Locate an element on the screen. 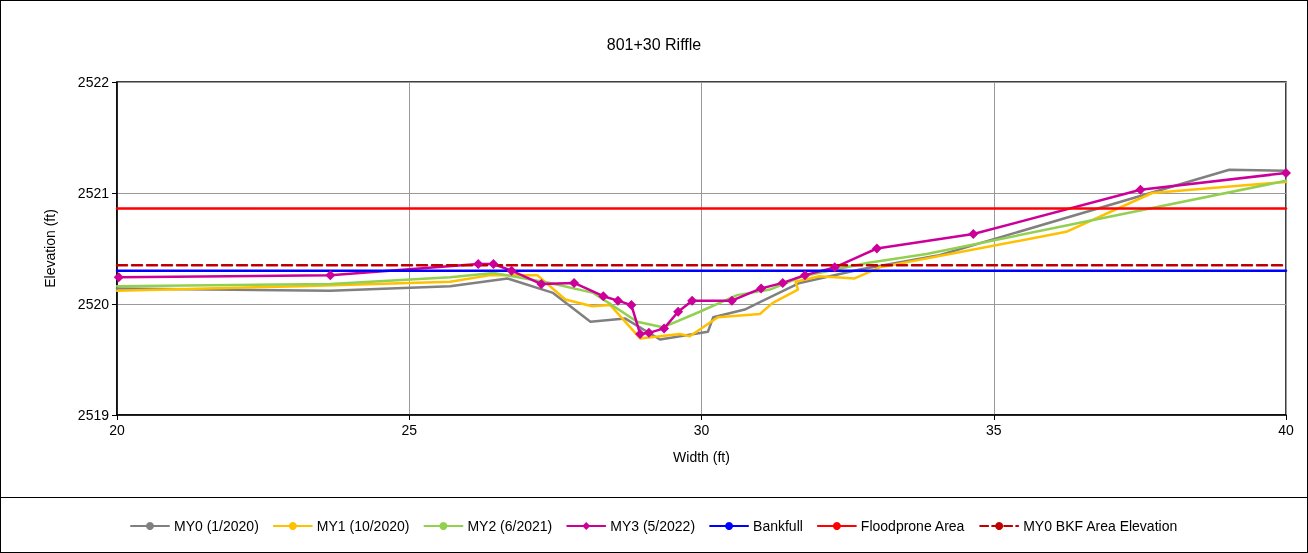  x-tick-label: 35 is located at coordinates (993, 430).